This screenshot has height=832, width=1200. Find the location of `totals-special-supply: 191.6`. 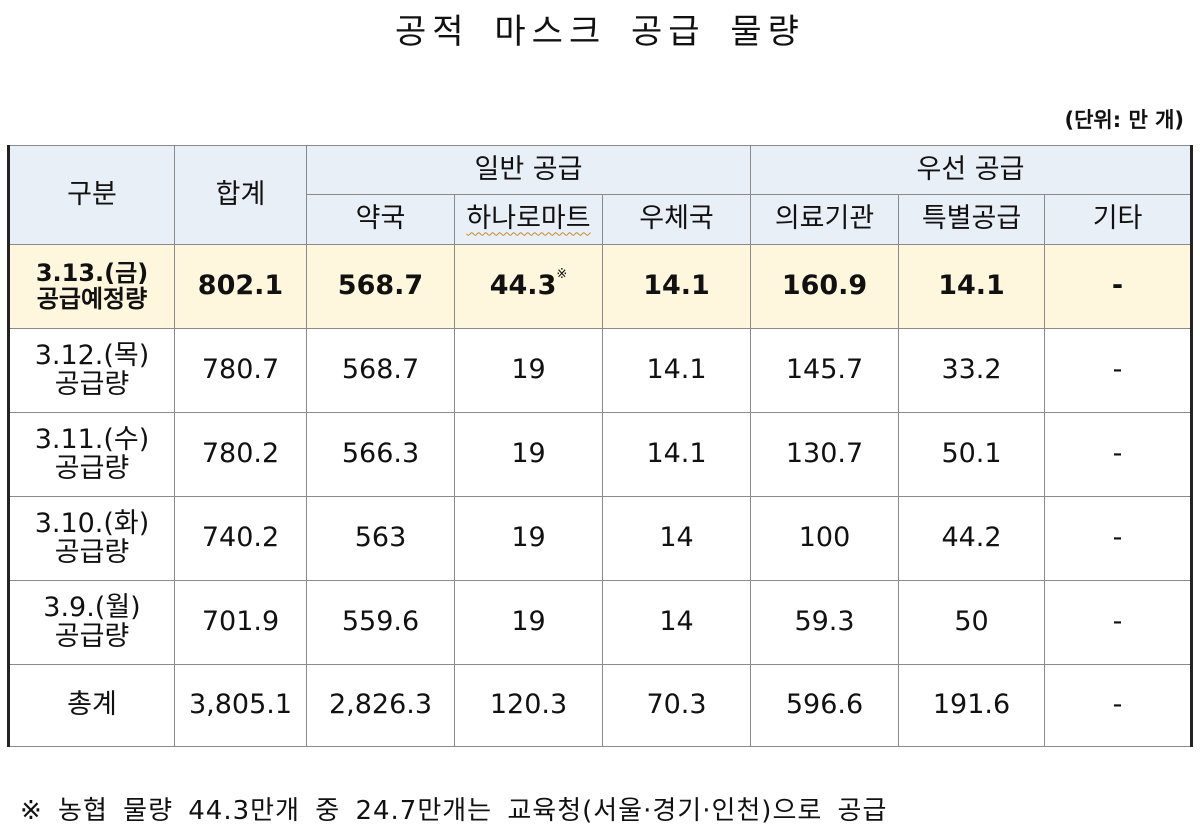

totals-special-supply: 191.6 is located at coordinates (972, 705).